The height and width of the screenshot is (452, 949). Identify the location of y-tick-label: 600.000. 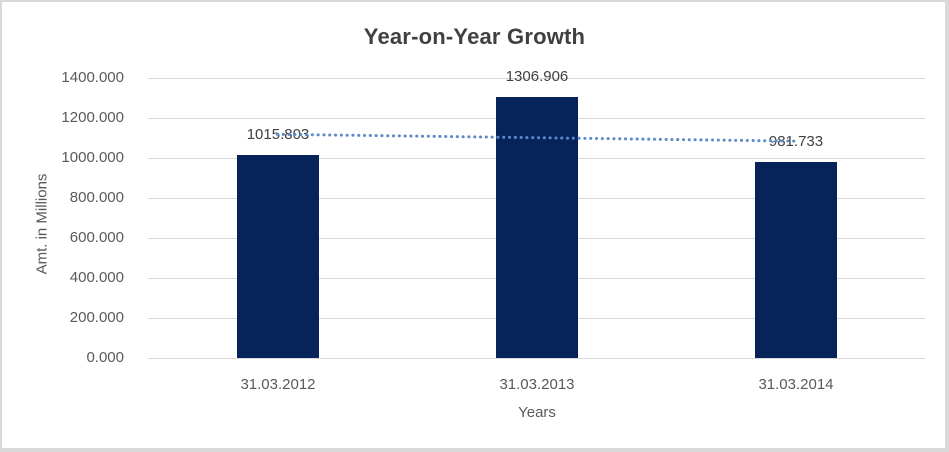
(96, 237).